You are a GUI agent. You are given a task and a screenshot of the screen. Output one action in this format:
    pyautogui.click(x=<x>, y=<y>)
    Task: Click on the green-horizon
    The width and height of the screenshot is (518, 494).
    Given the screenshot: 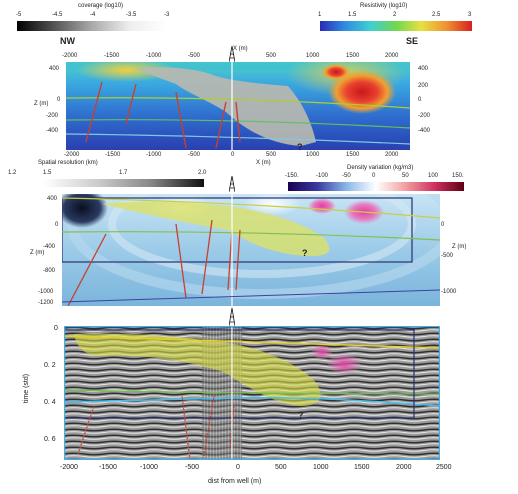 What is the action you would take?
    pyautogui.click(x=252, y=392)
    